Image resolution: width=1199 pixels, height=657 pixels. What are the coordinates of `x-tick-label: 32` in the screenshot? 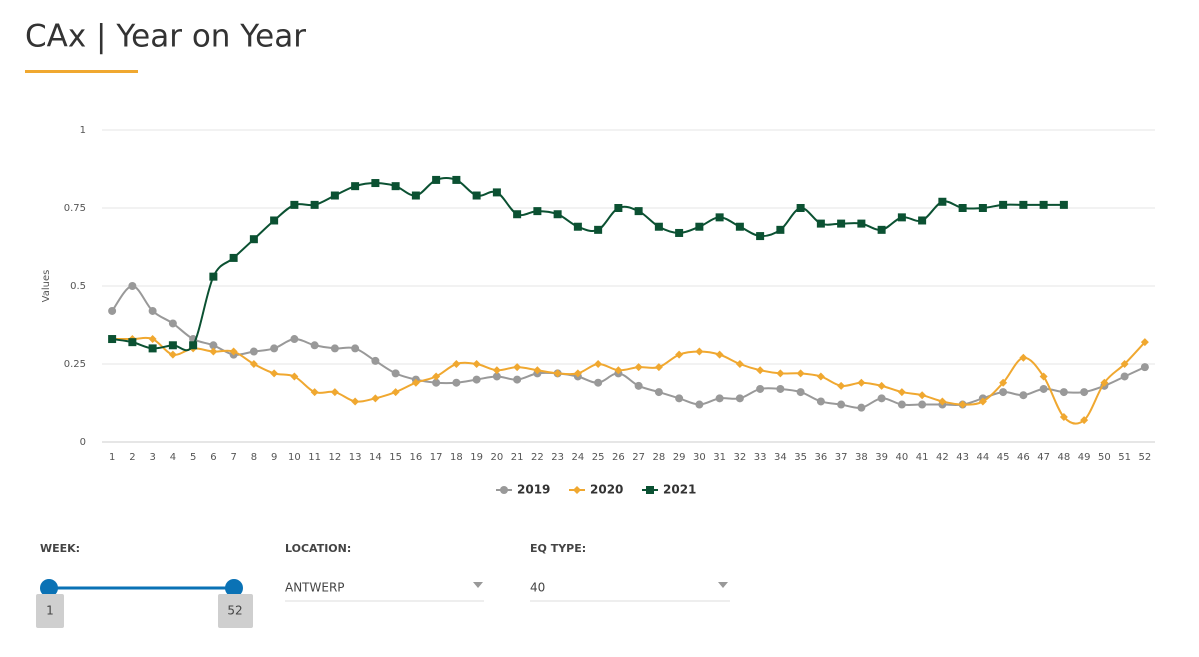 It's located at (740, 457).